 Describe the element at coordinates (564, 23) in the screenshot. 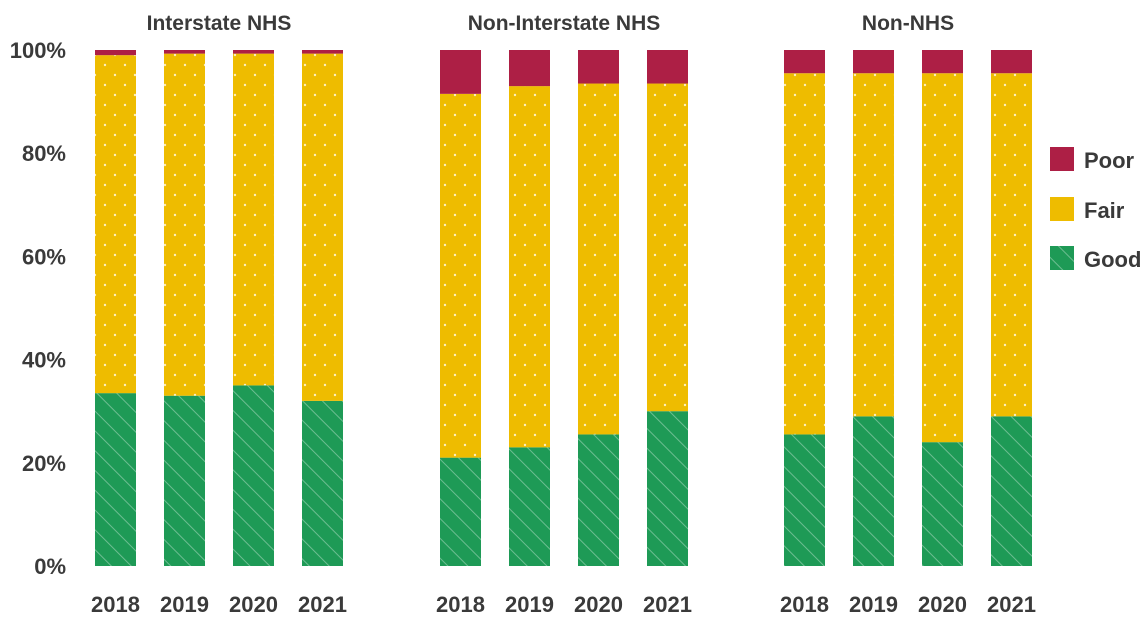

I see `panel-title: Non-Interstate NHS` at that location.